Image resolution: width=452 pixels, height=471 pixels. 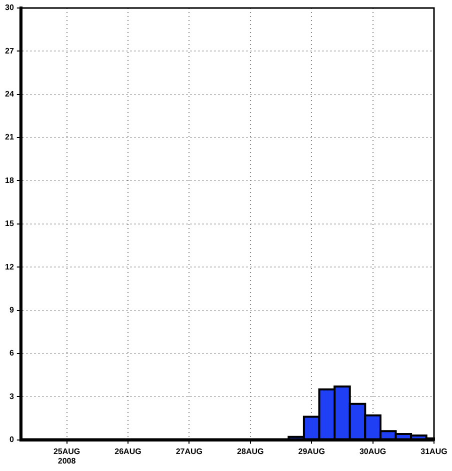 I want to click on y-tick-label: 6, so click(x=11, y=353).